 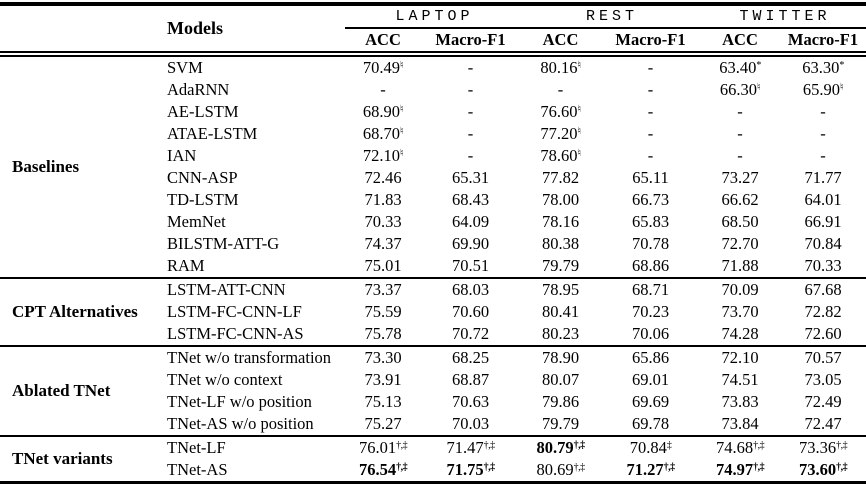 I want to click on value-cell: 73.60†,‡, so click(x=823, y=470).